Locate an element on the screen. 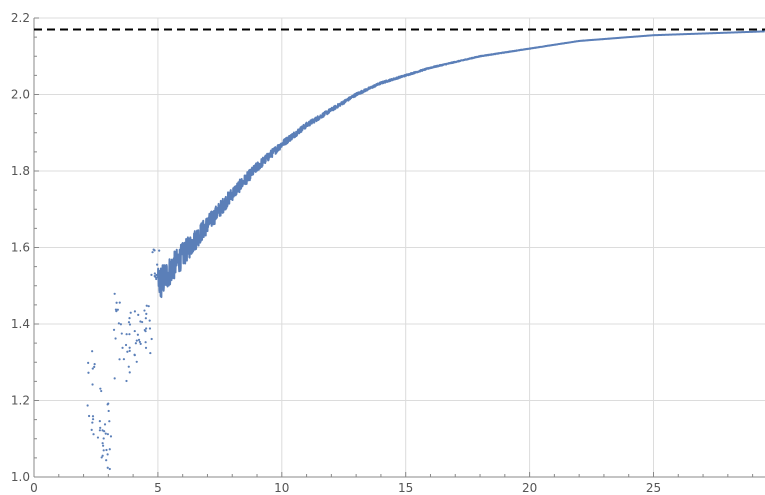 The height and width of the screenshot is (495, 765). x-tick-label: 10 is located at coordinates (281, 488).